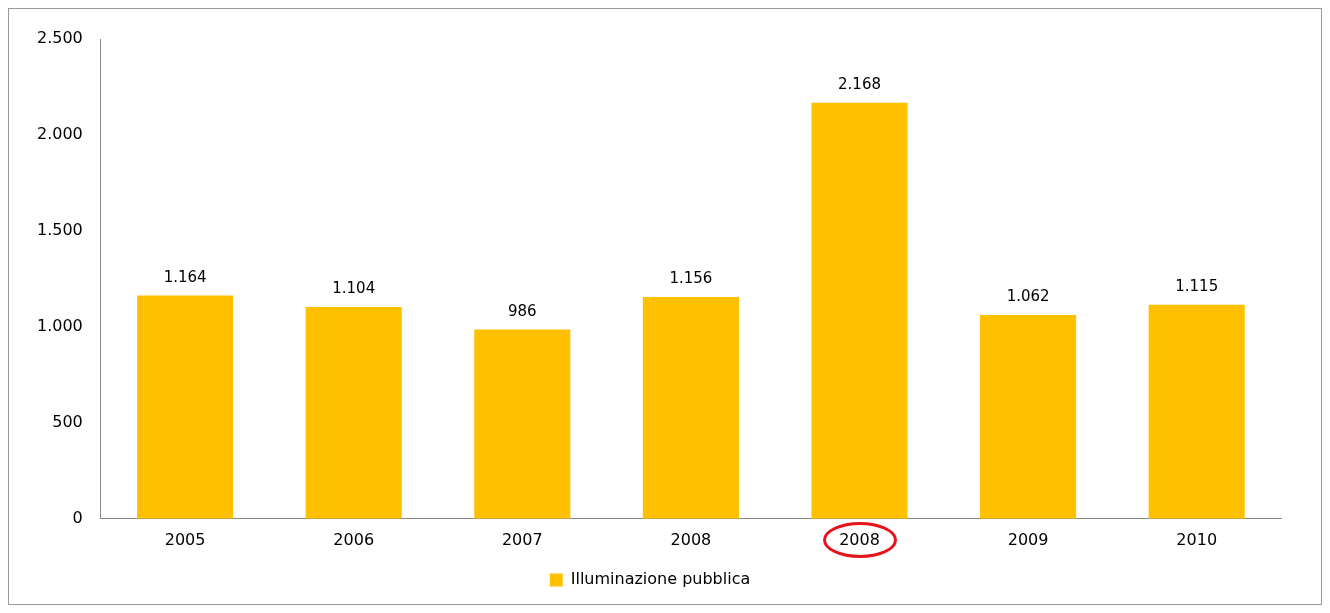 The width and height of the screenshot is (1330, 613). What do you see at coordinates (185, 276) in the screenshot?
I see `data-label: 1.164` at bounding box center [185, 276].